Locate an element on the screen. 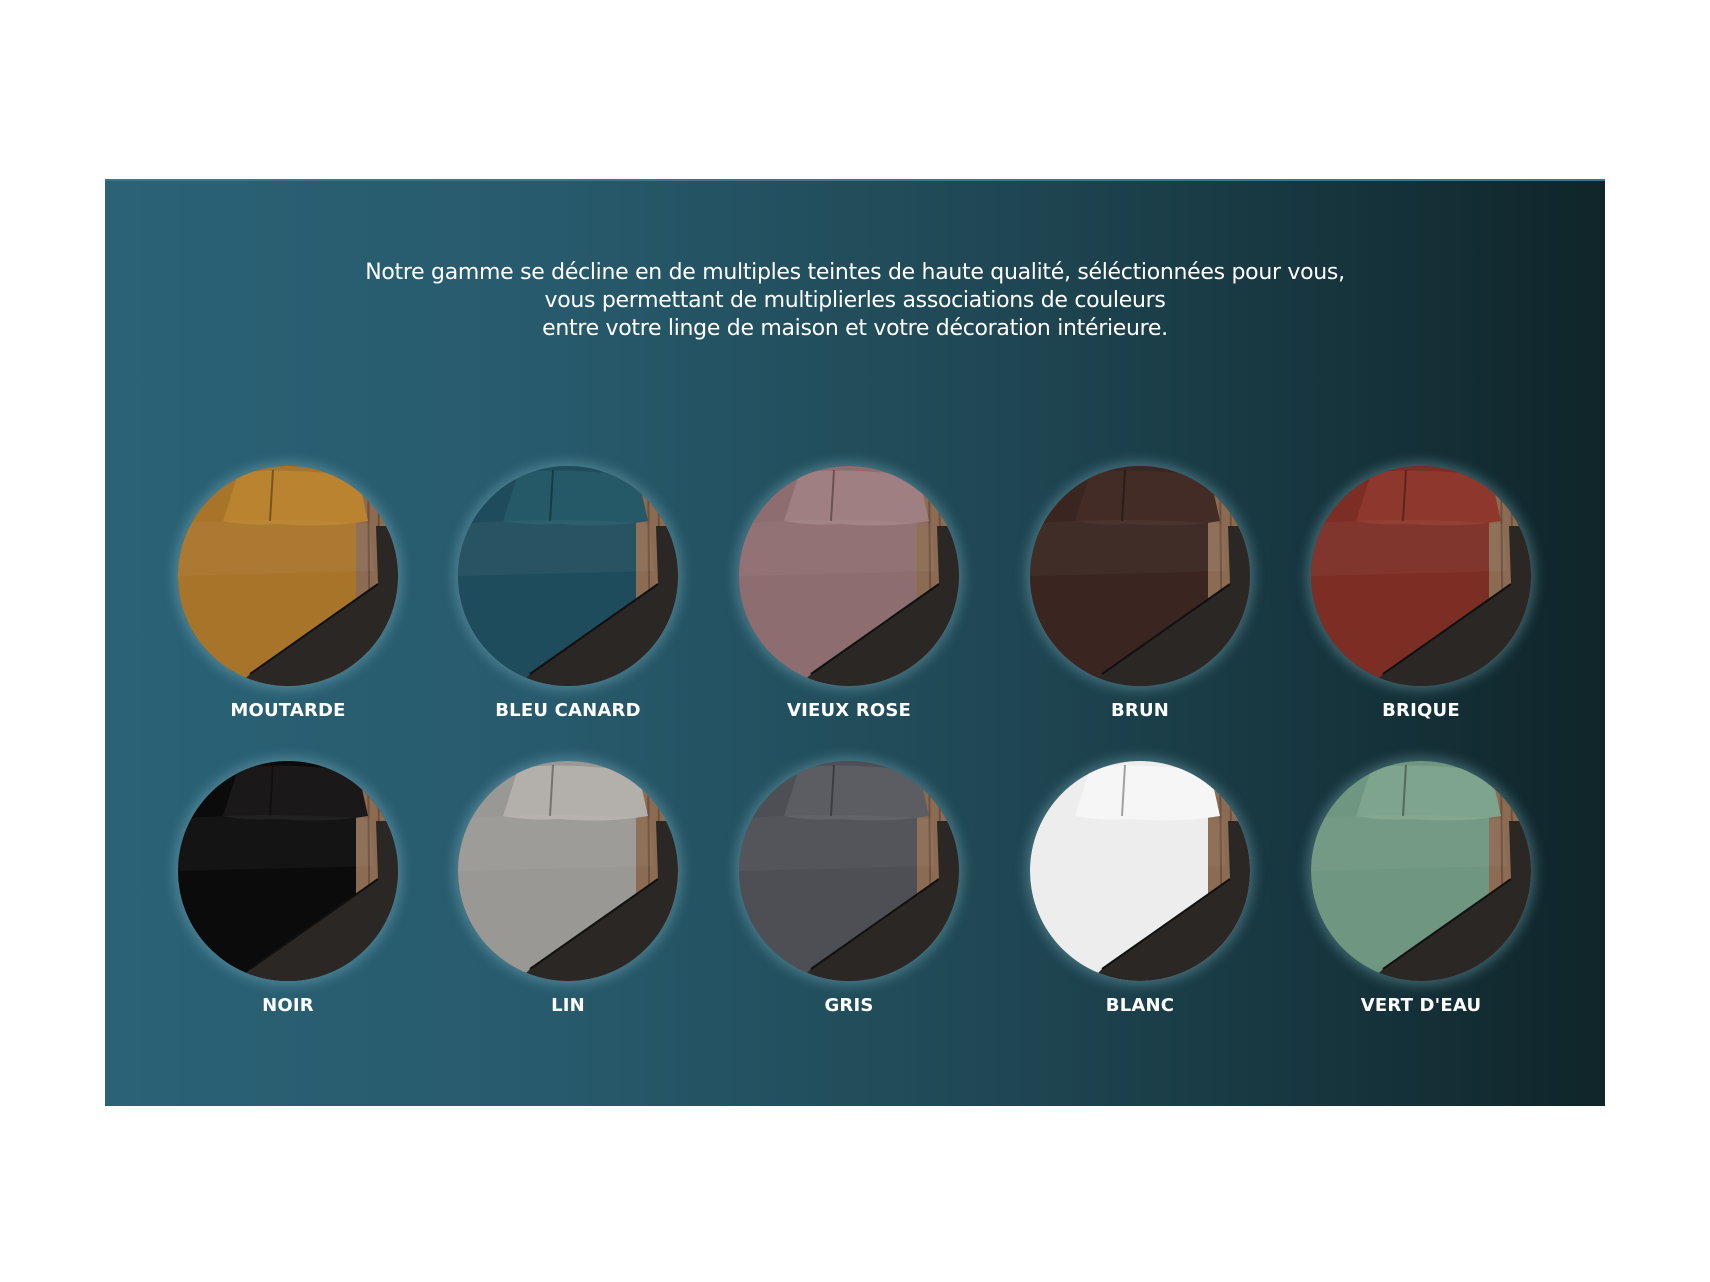 This screenshot has width=1710, height=1282. swatch-label: LIN is located at coordinates (568, 1005).